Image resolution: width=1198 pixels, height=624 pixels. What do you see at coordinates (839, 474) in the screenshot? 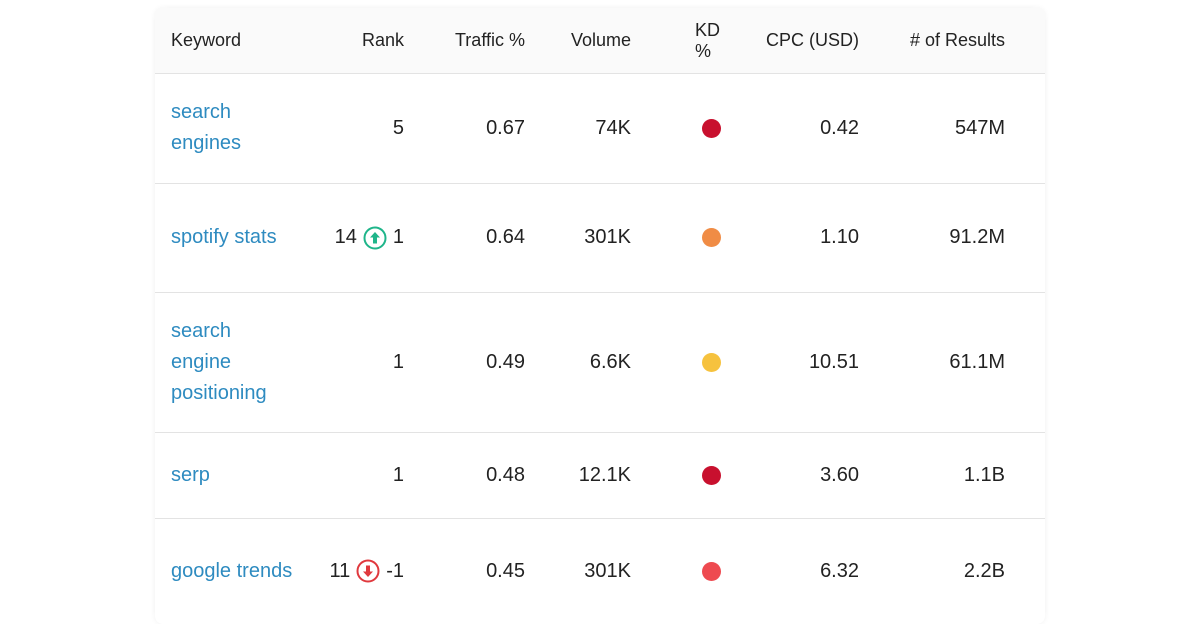
I see `cpc-cell: 3.60` at bounding box center [839, 474].